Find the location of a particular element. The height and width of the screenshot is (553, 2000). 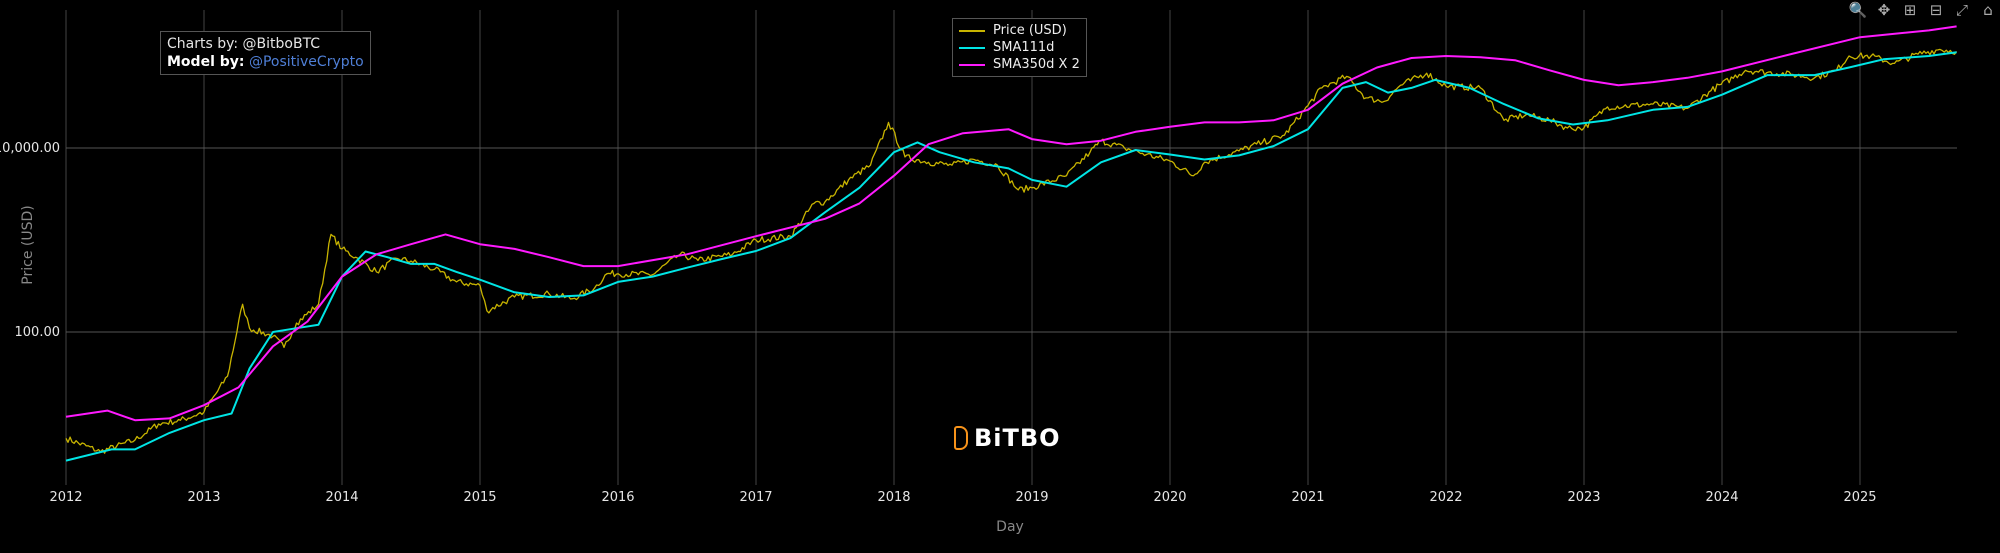

x-tick-label: 2019 is located at coordinates (1031, 497).